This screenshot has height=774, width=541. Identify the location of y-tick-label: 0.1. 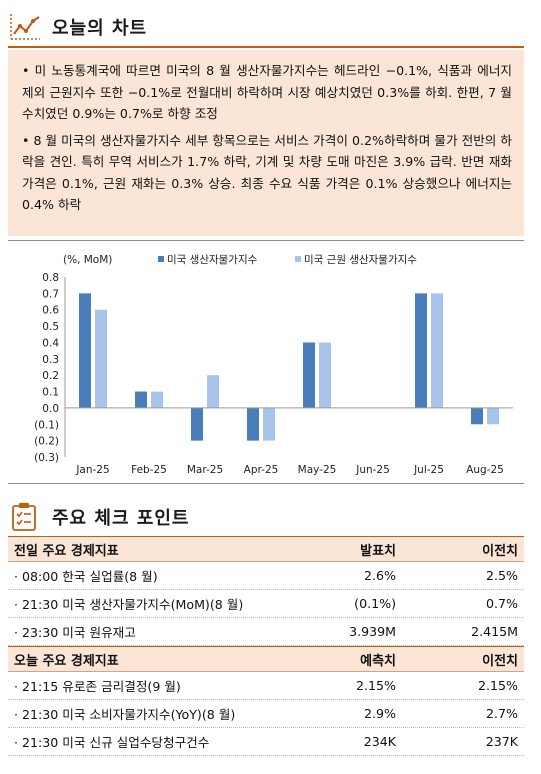
(50, 393).